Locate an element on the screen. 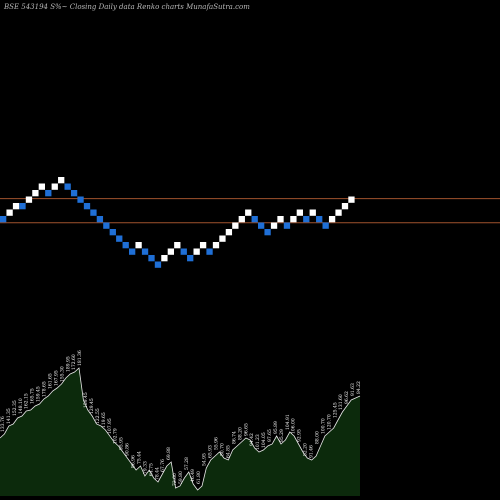 The width and height of the screenshot is (500, 500). volume-label: 119.65 is located at coordinates (104, 420).